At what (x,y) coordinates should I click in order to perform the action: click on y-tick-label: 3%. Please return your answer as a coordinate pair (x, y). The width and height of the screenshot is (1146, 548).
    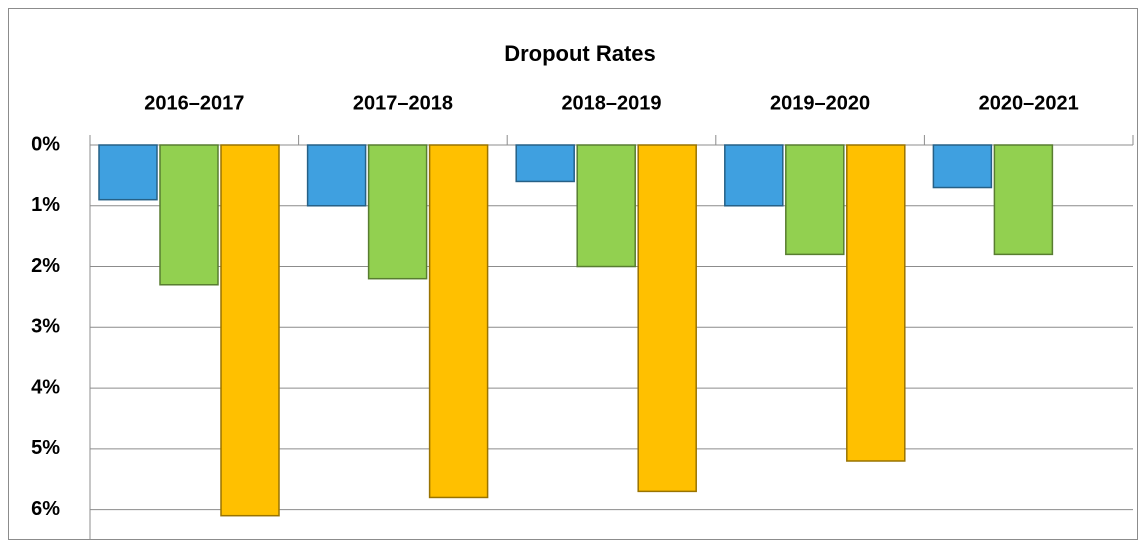
    Looking at the image, I should click on (45, 327).